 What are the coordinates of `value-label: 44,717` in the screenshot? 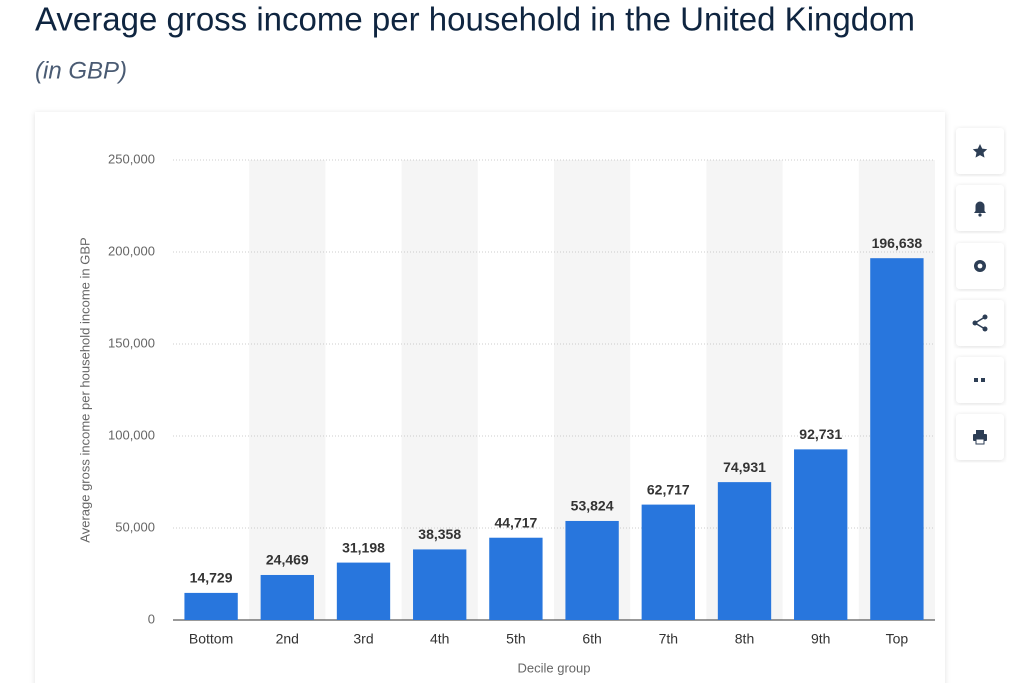 It's located at (515, 522).